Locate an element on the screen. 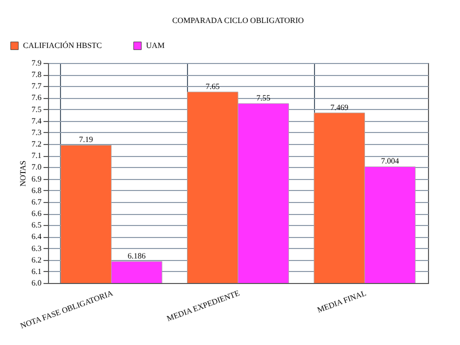 The height and width of the screenshot is (345, 460). x-tick-label: MEDIA FINAL is located at coordinates (342, 301).